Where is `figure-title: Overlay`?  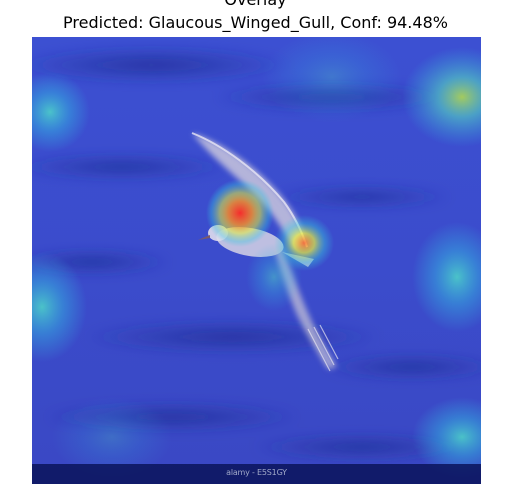
figure-title: Overlay is located at coordinates (255, 4).